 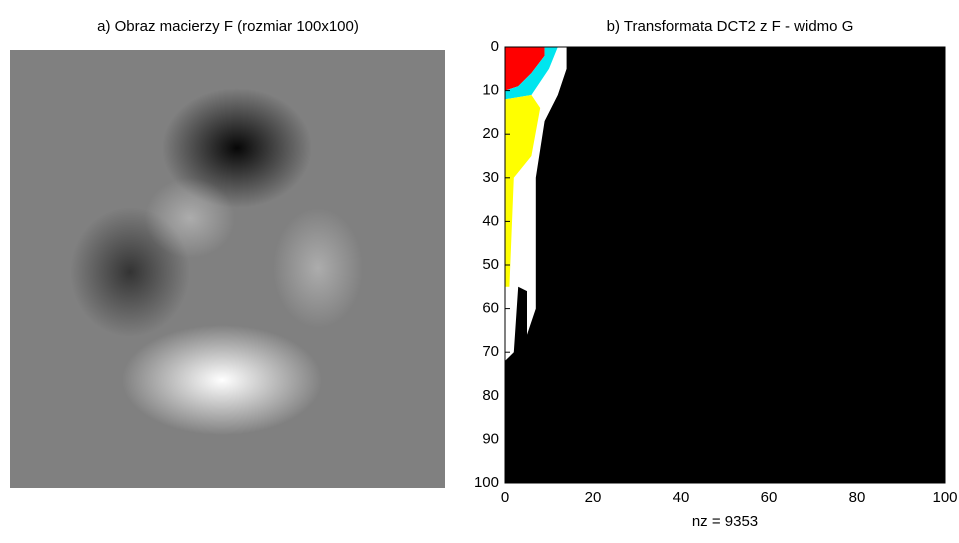 What do you see at coordinates (490, 351) in the screenshot?
I see `y-tick-label: 70` at bounding box center [490, 351].